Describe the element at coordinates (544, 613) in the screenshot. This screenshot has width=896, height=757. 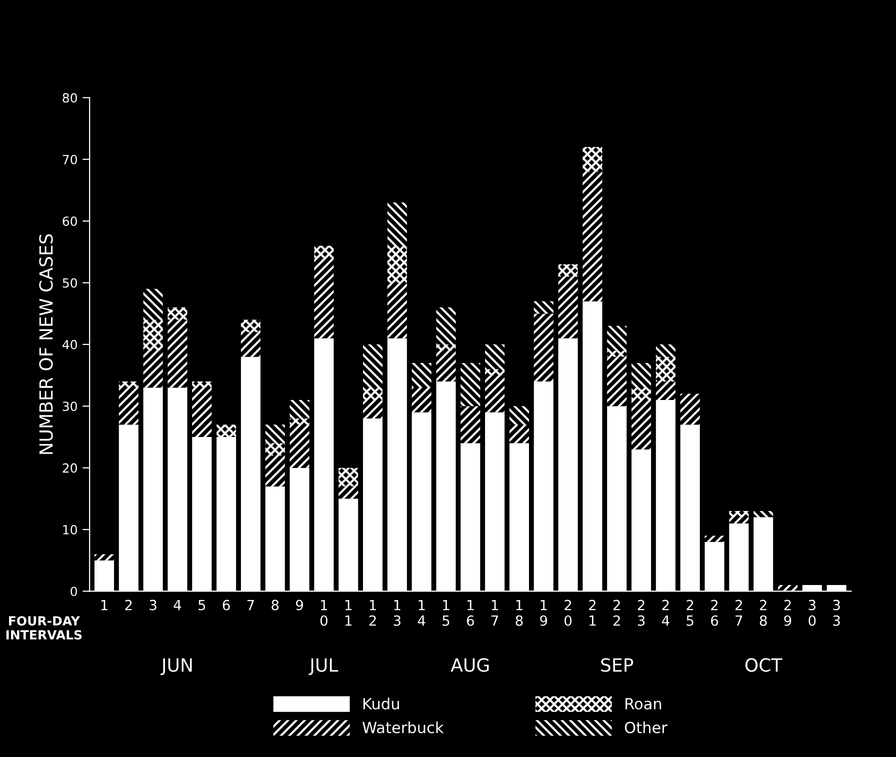
I see `x-tick-label: 19` at that location.